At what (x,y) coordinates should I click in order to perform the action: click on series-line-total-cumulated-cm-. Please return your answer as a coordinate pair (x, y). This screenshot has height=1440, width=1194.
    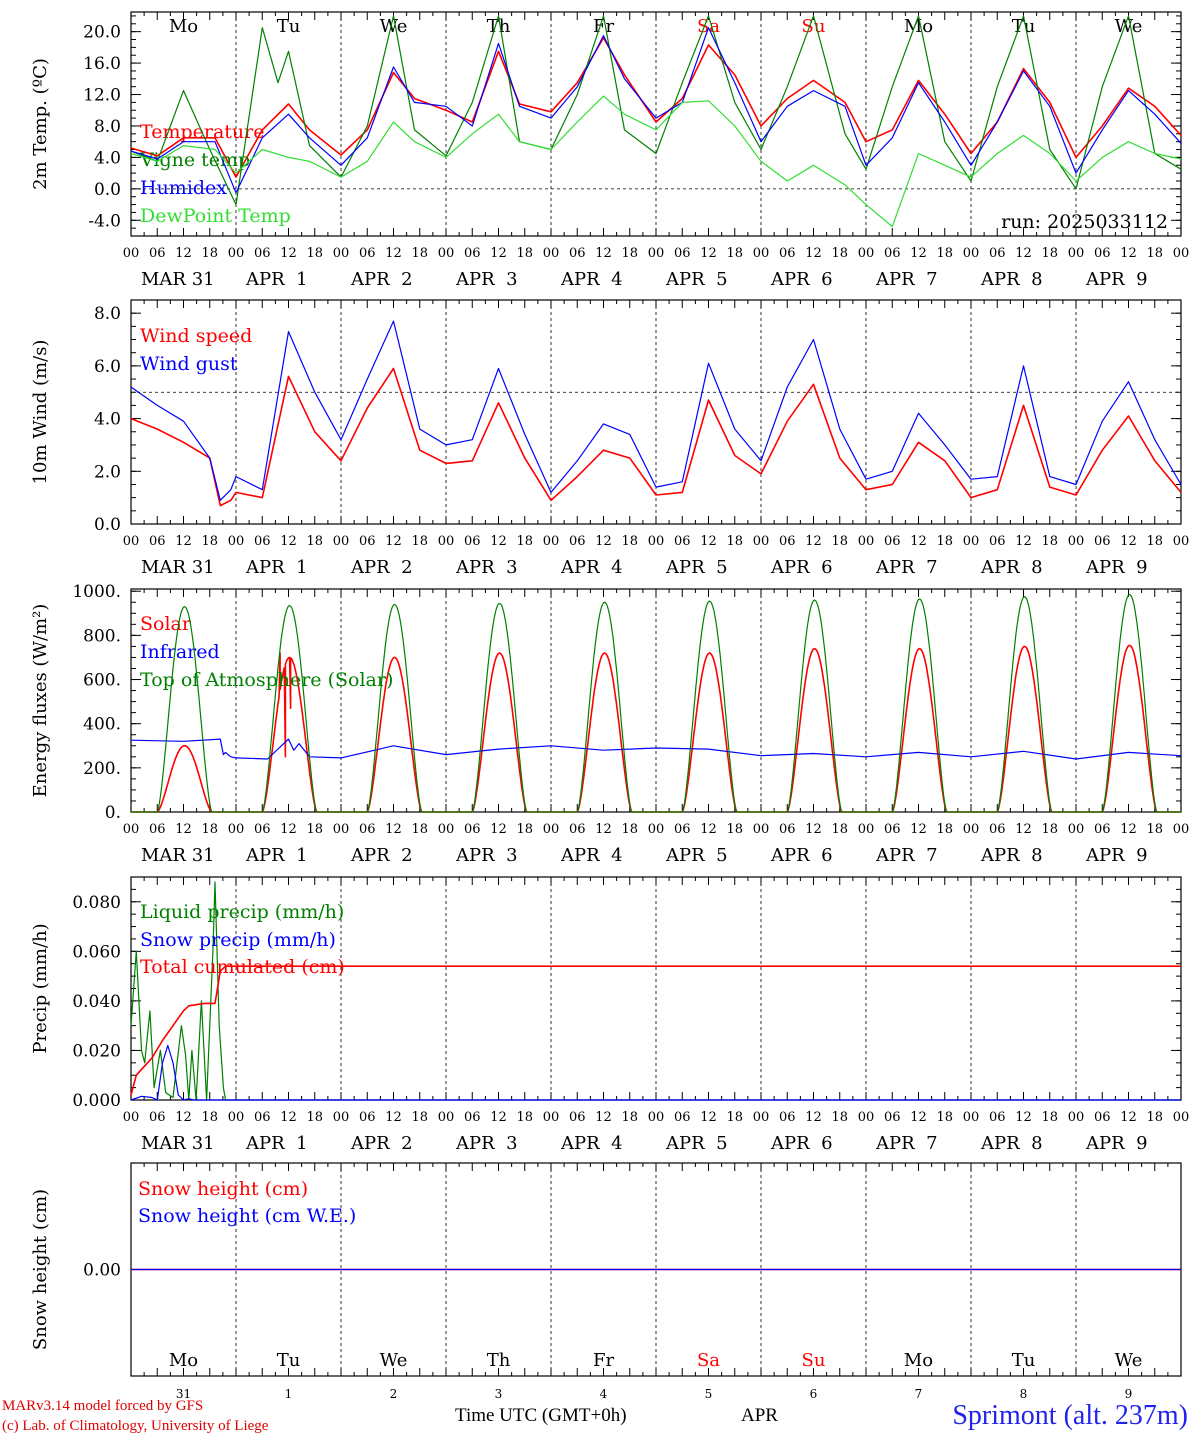
    Looking at the image, I should click on (655, 1030).